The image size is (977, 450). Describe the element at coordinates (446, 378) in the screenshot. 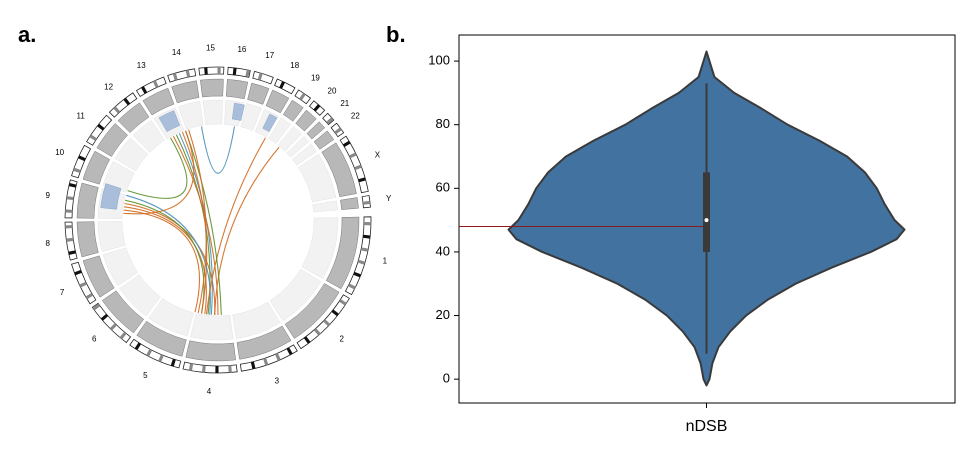

I see `y-tick-label: 0` at that location.